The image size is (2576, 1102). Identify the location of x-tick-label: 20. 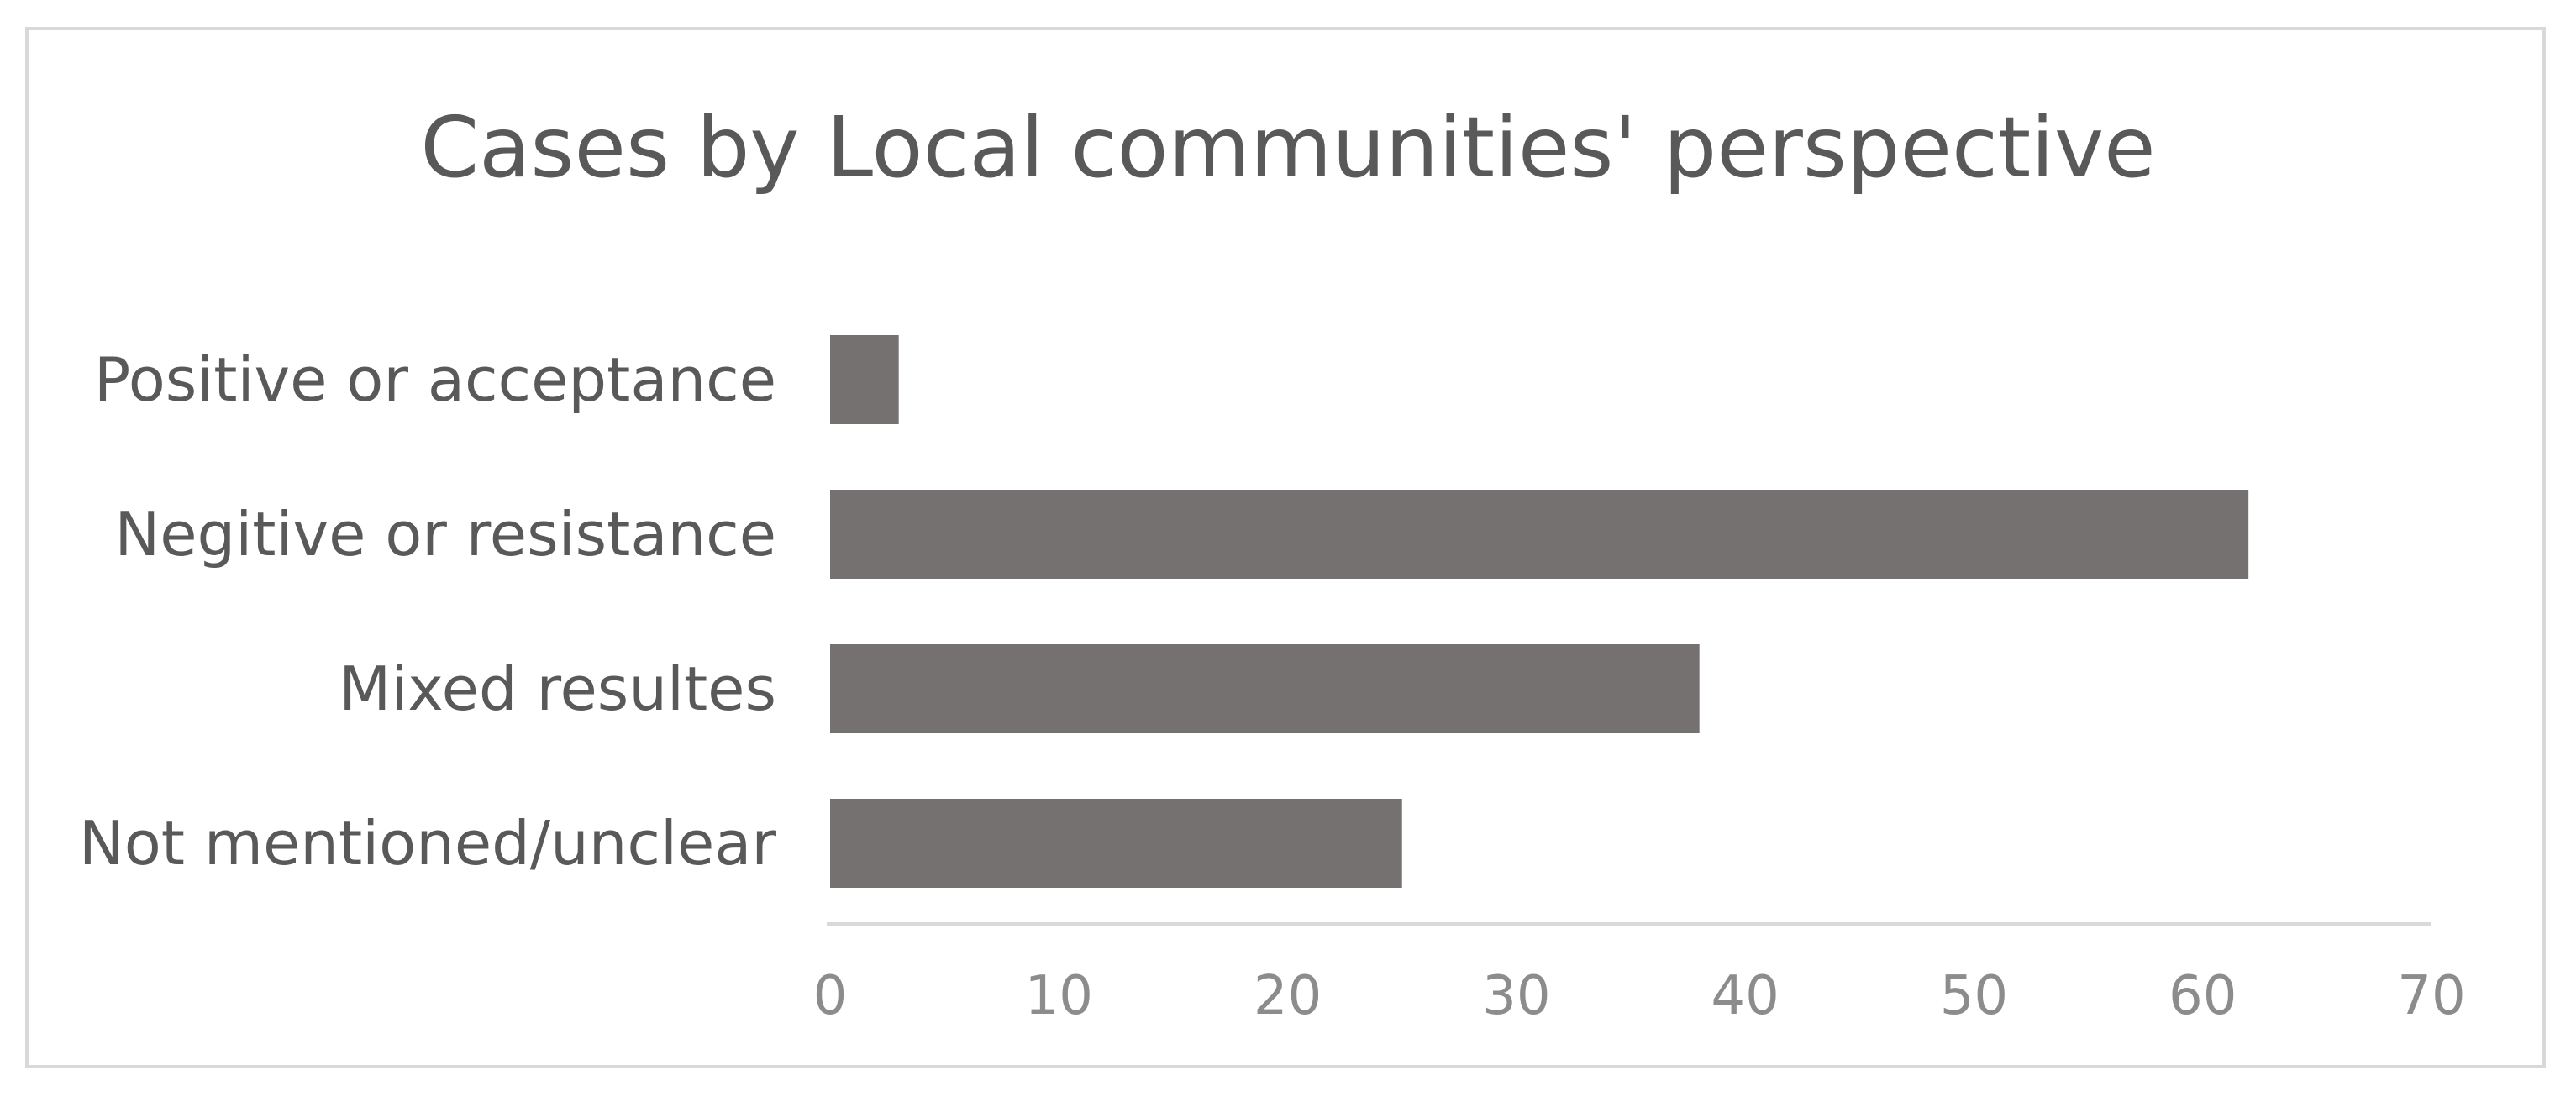
(1288, 996).